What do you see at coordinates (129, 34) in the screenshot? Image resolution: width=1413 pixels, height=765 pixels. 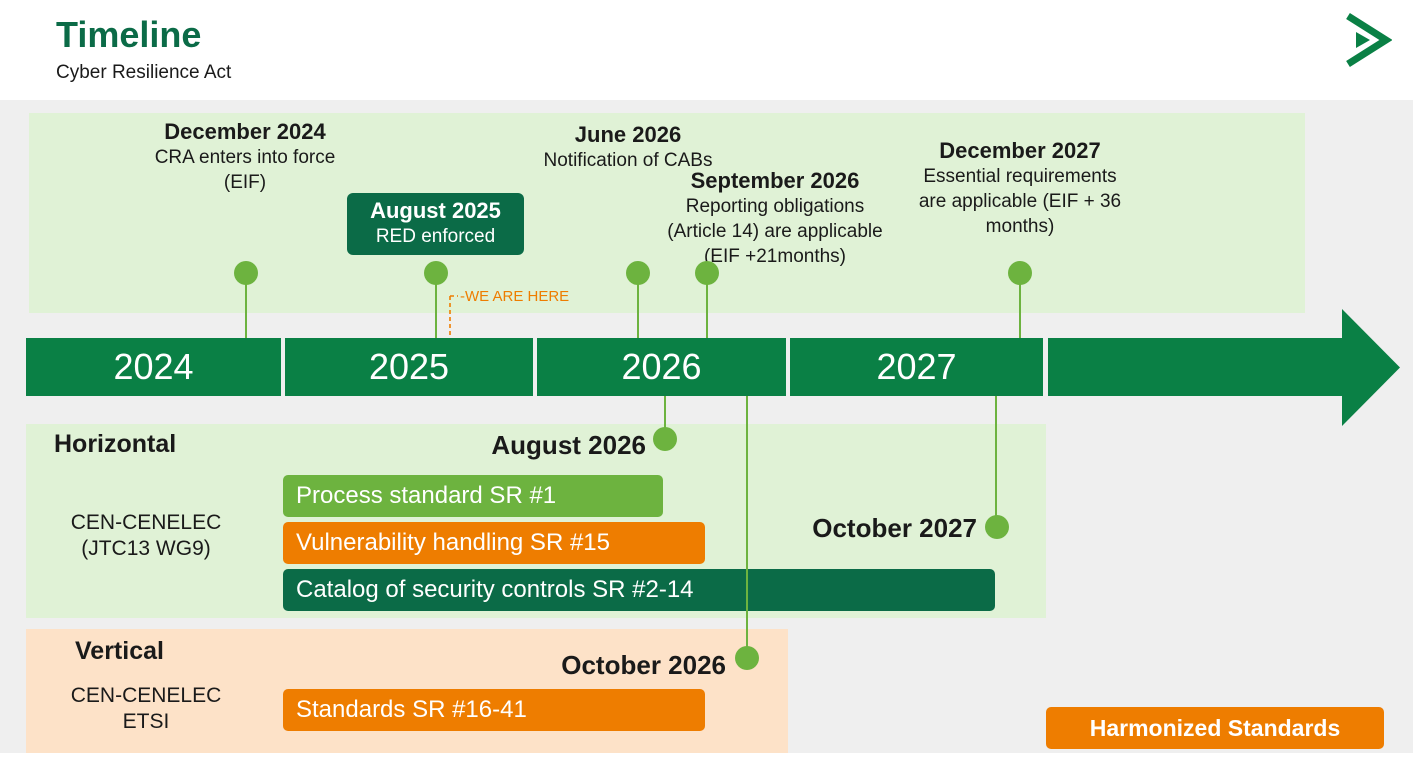 I see `page-title: Timeline` at bounding box center [129, 34].